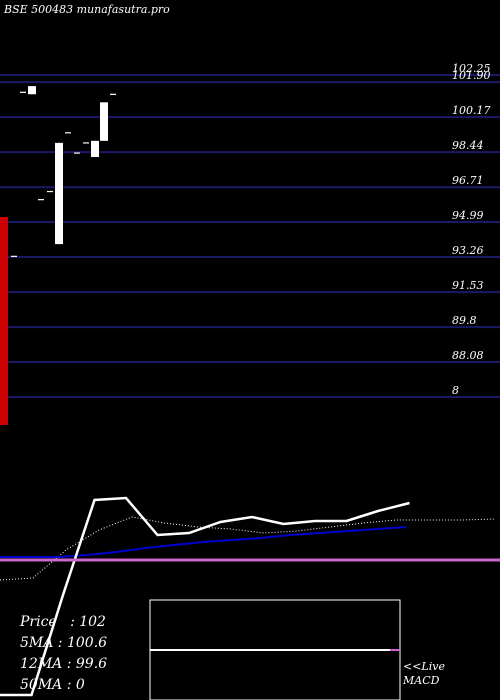  Describe the element at coordinates (455, 390) in the screenshot. I see `y-tick-label: 8` at that location.